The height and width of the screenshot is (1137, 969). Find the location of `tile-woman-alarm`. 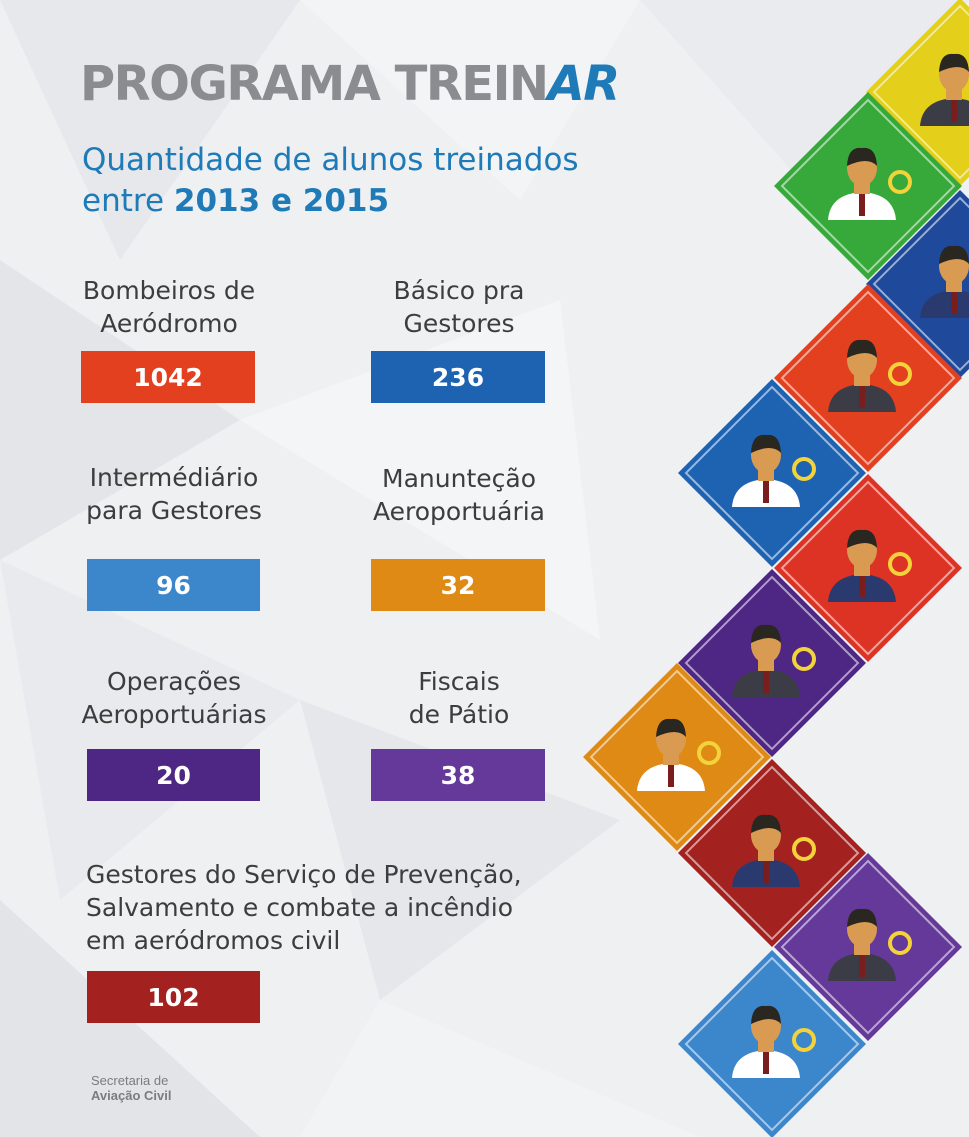

tile-woman-alarm is located at coordinates (772, 853).